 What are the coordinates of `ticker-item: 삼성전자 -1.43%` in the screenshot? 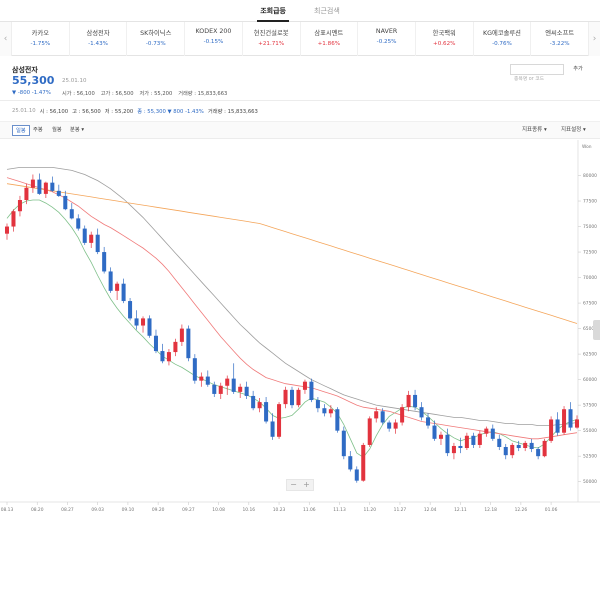 It's located at (99, 39).